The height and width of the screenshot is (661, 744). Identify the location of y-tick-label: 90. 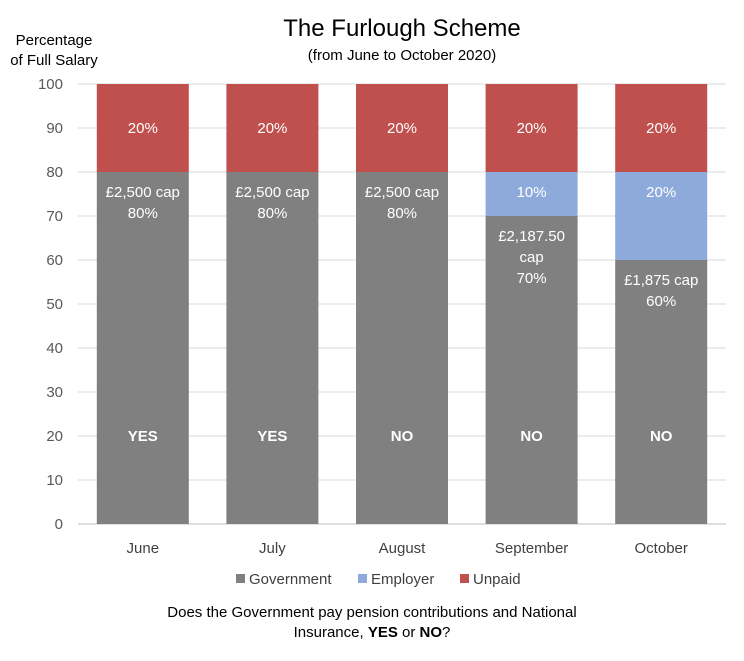
(54, 128).